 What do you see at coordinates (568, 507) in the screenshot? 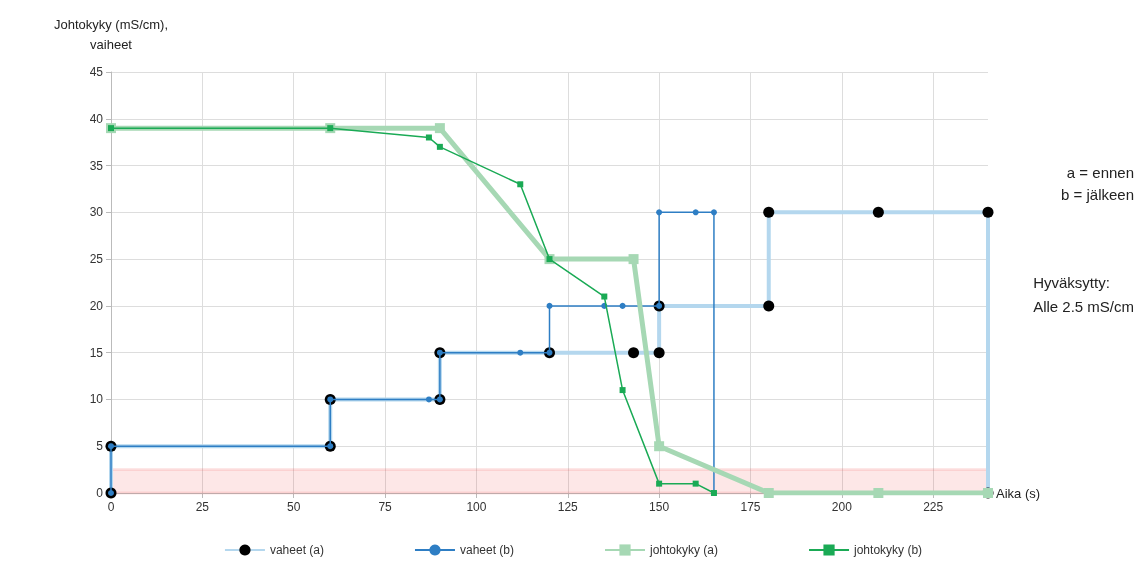
I see `x-tick-label: 125` at bounding box center [568, 507].